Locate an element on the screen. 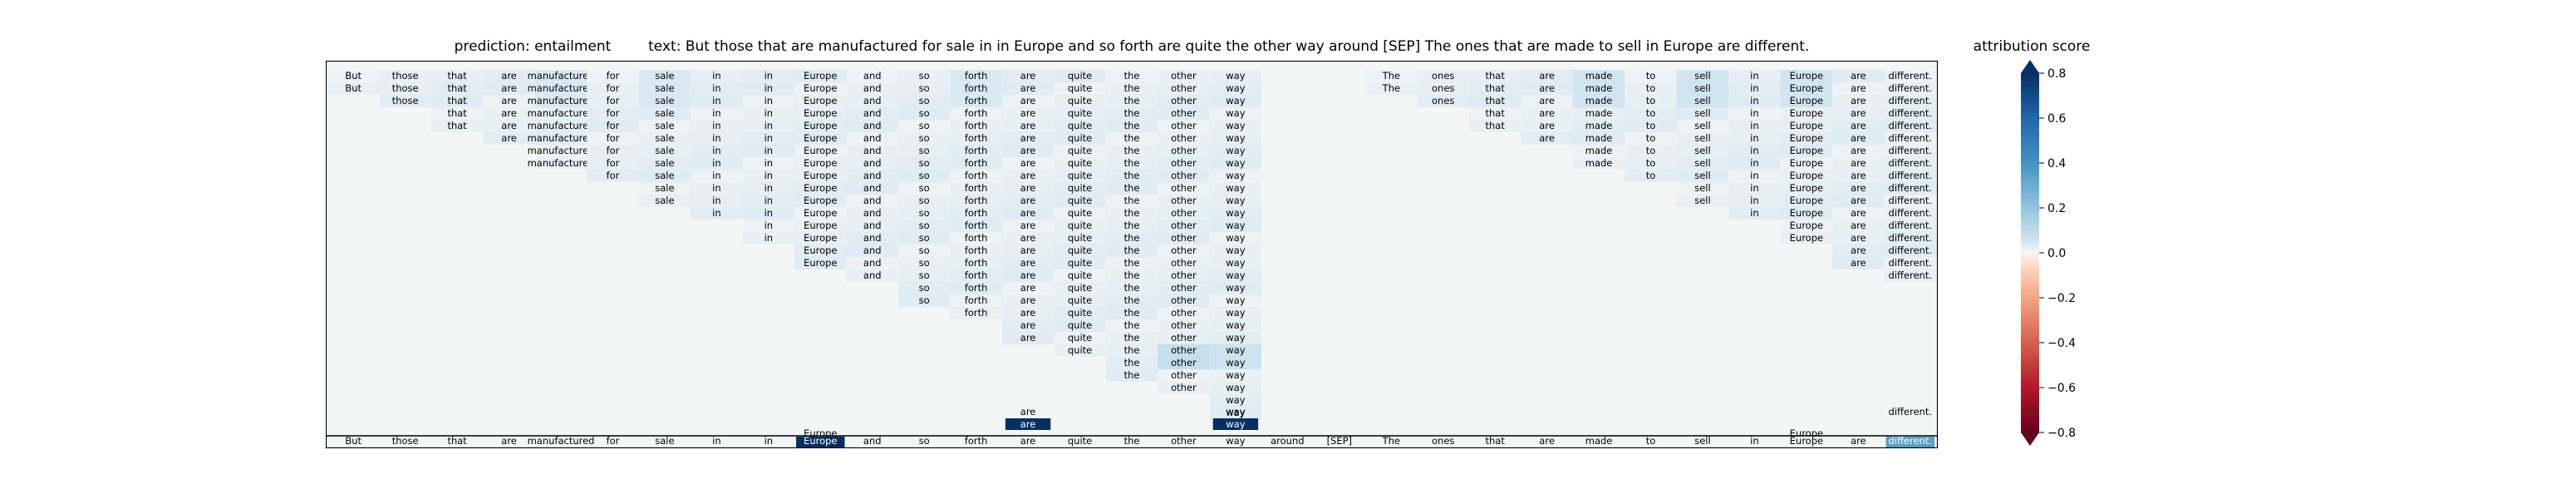  baseline-token: are is located at coordinates (1028, 441).